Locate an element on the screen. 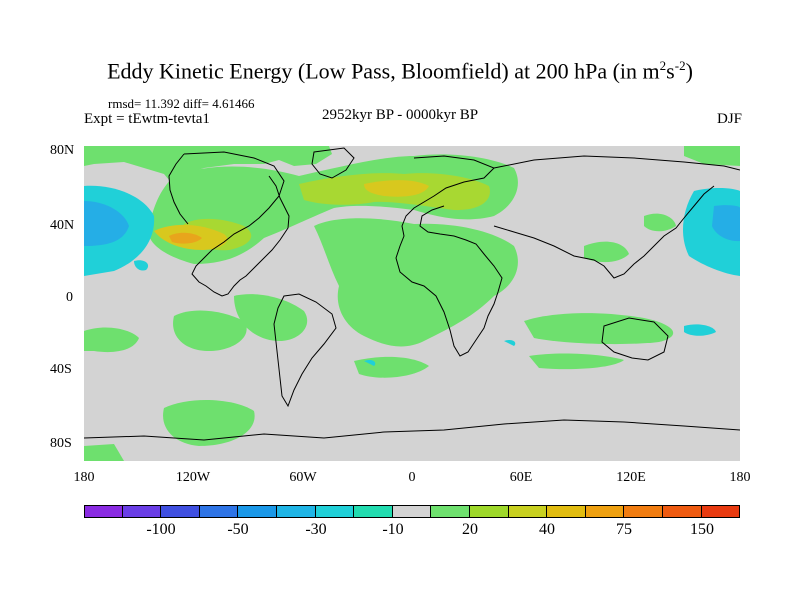 This screenshot has height=600, width=800. x-tick-label: 60E is located at coordinates (521, 477).